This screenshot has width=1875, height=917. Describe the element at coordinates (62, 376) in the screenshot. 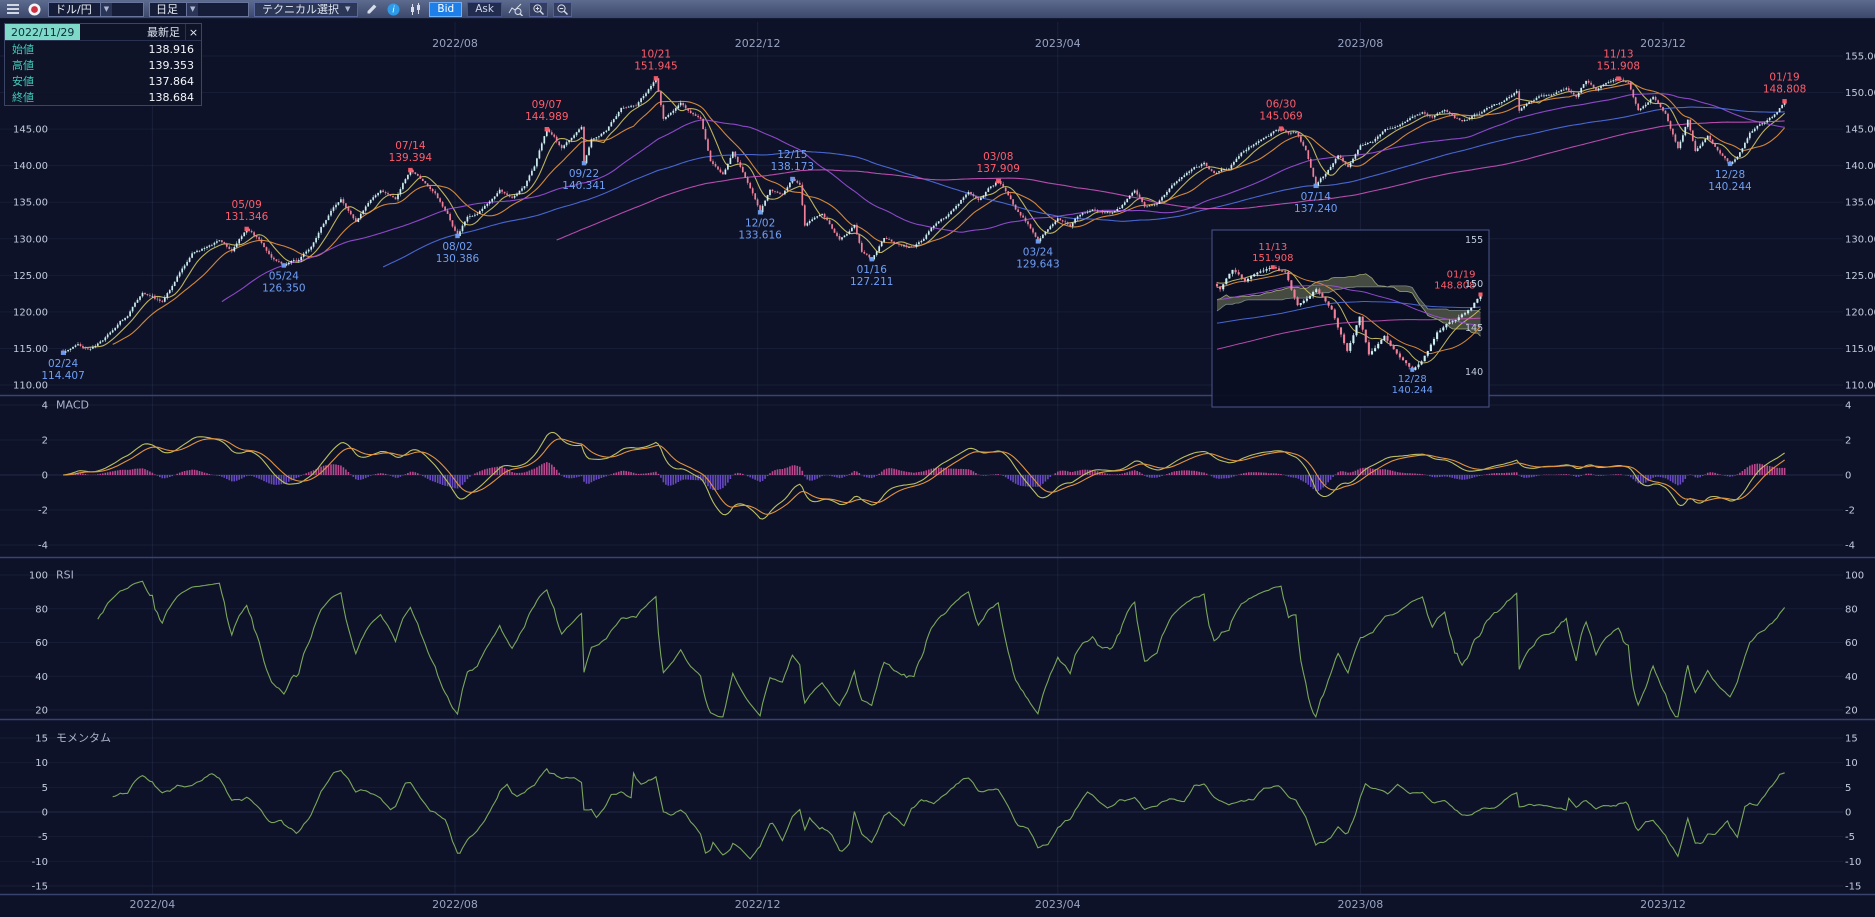

I see `svg-text: 114.407` at that location.